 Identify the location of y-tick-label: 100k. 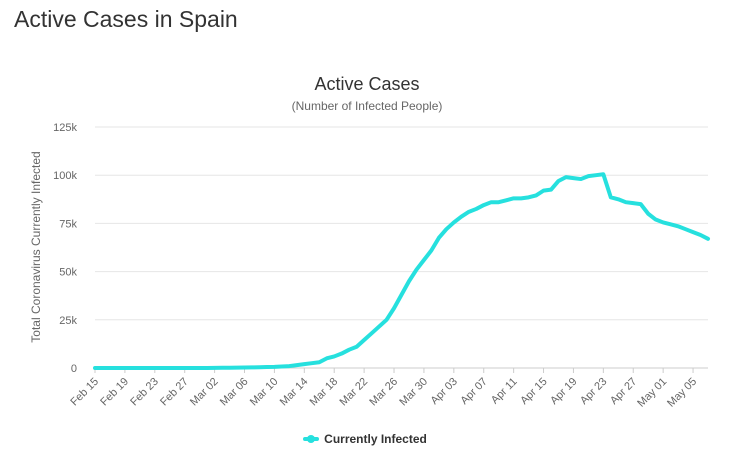
(65, 176).